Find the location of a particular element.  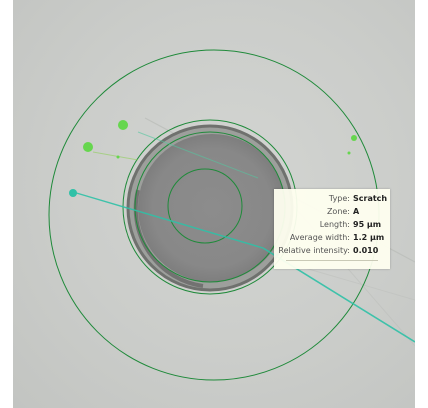

defect-zone-value: A is located at coordinates (356, 211).